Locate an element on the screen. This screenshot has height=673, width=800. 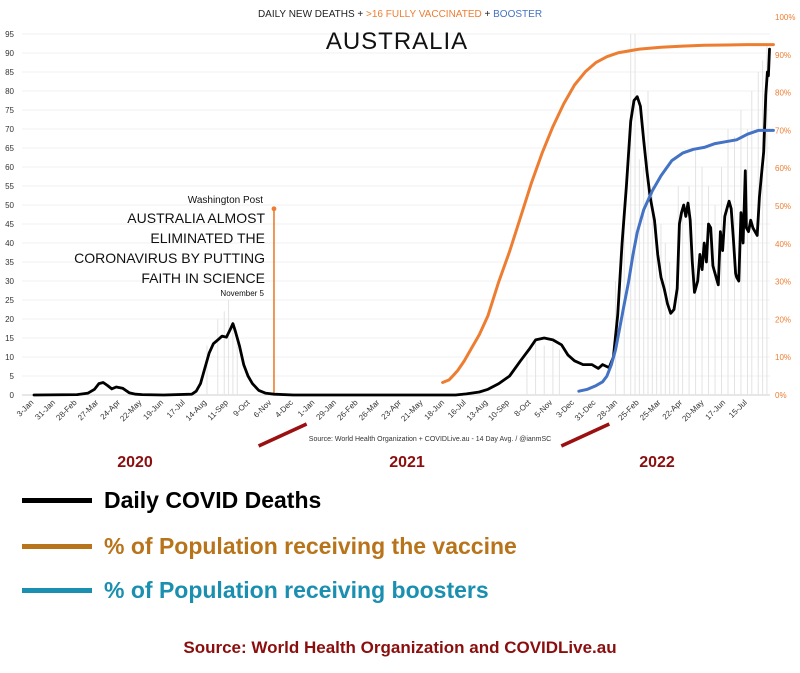
y-right-tick-4: 40% is located at coordinates (783, 244).